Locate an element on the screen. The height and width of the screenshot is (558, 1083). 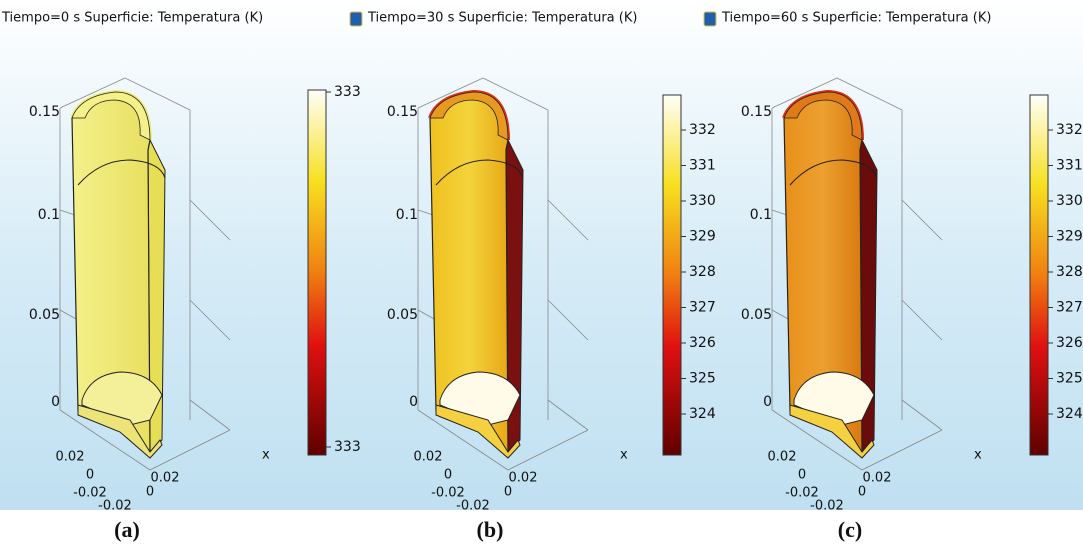
panel-header: Tiempo=0 s Superficie: Temperatura (K) is located at coordinates (132, 18).